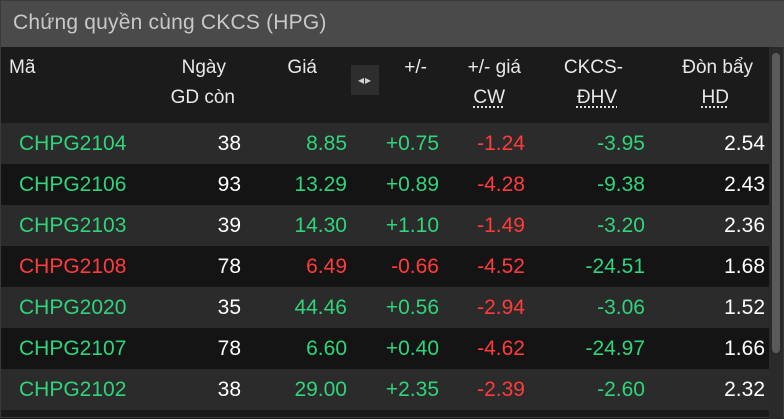  I want to click on leverage: 2.54, so click(744, 143).